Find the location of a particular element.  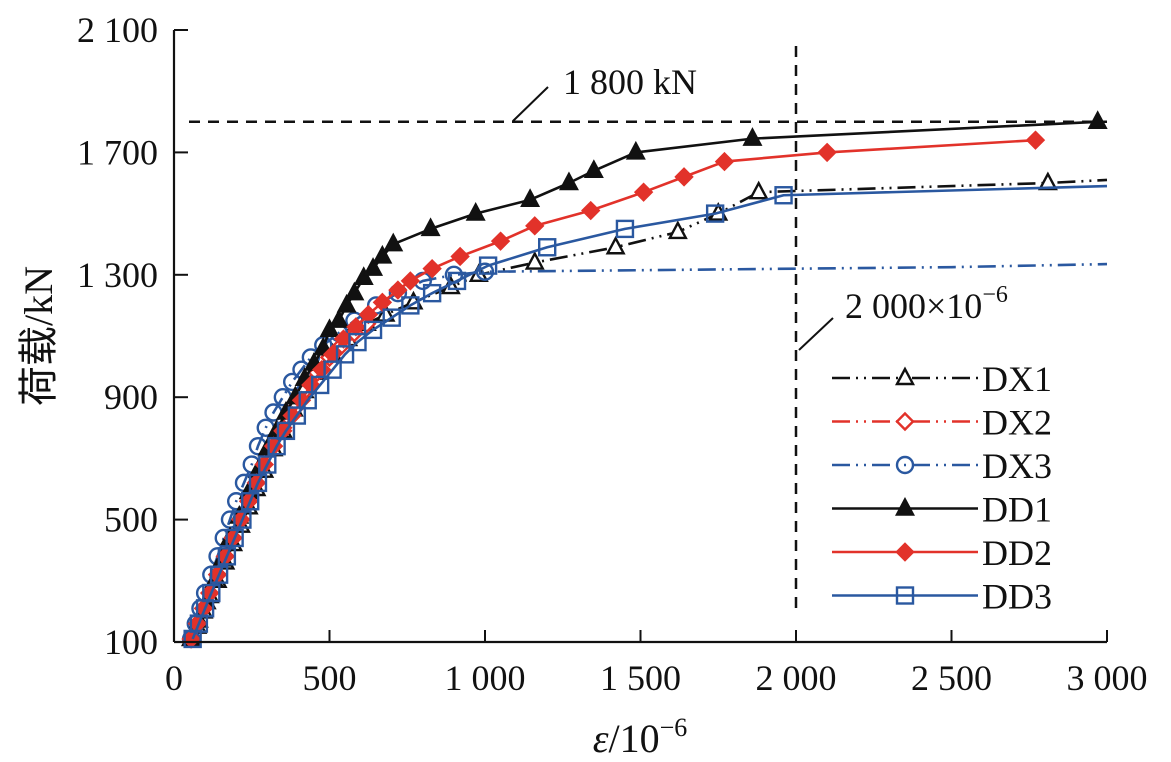

x-tick-label: 500 is located at coordinates (330, 678).